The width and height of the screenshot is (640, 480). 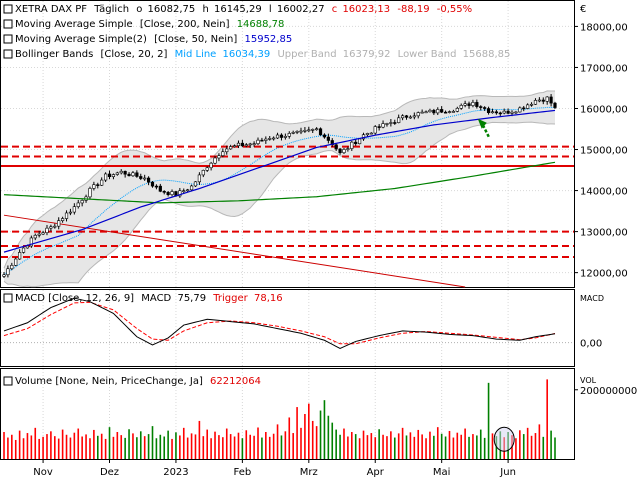 I want to click on period: Täglich, so click(x=111, y=9).